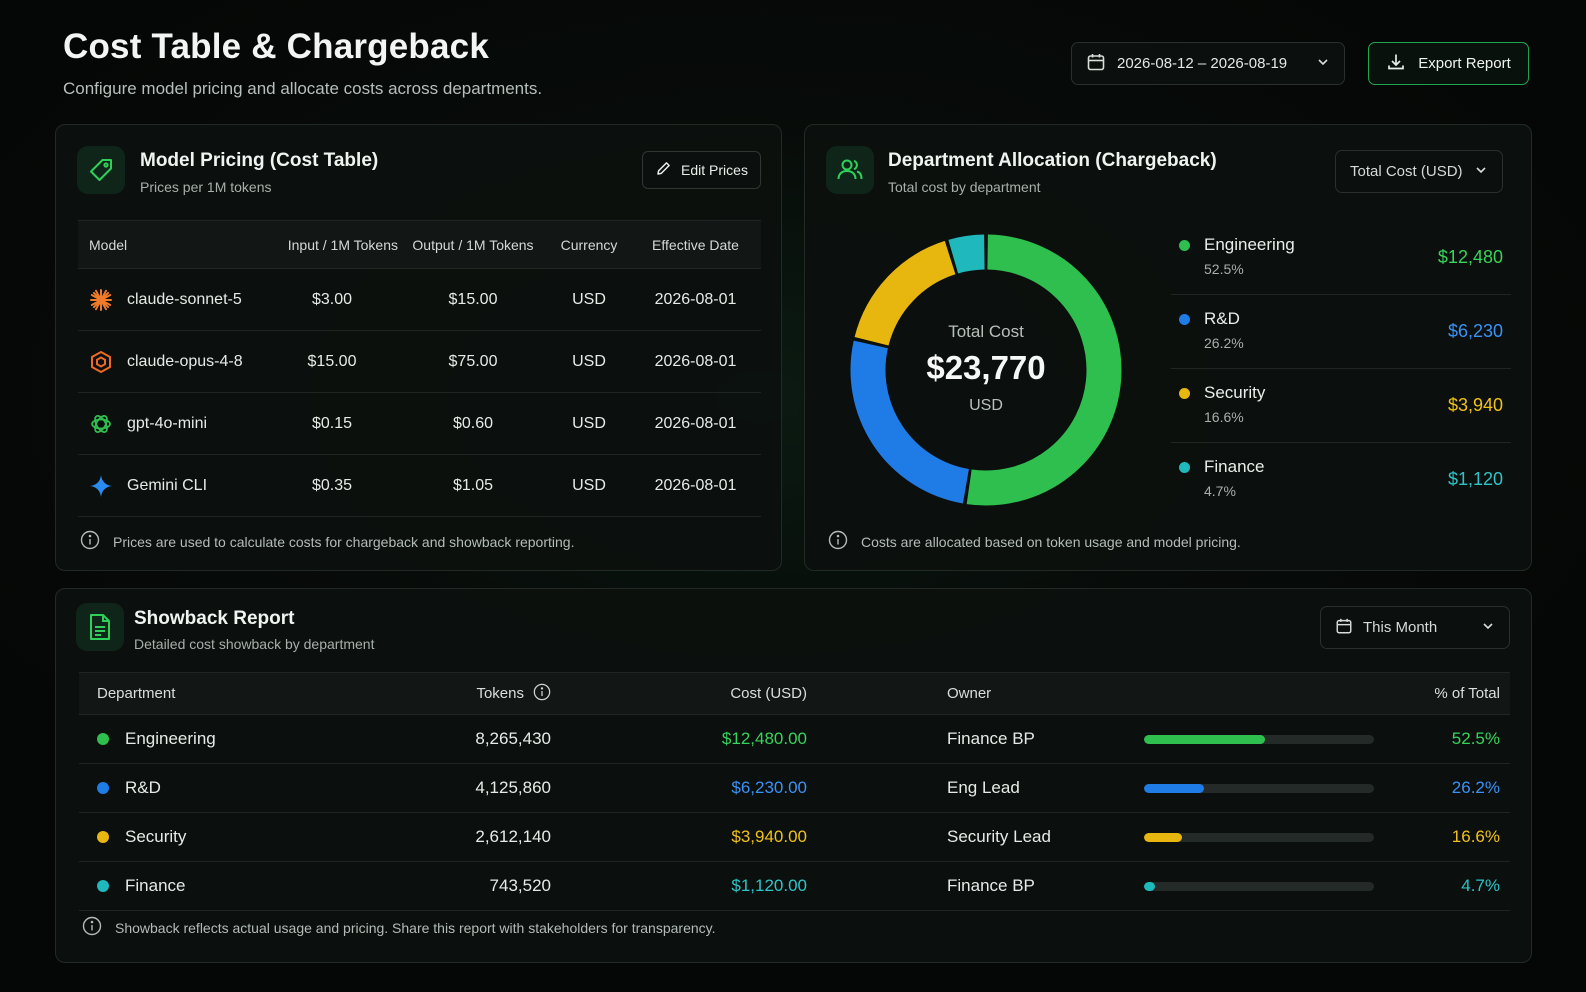  Describe the element at coordinates (1480, 885) in the screenshot. I see `percent-value: 4.7%` at that location.